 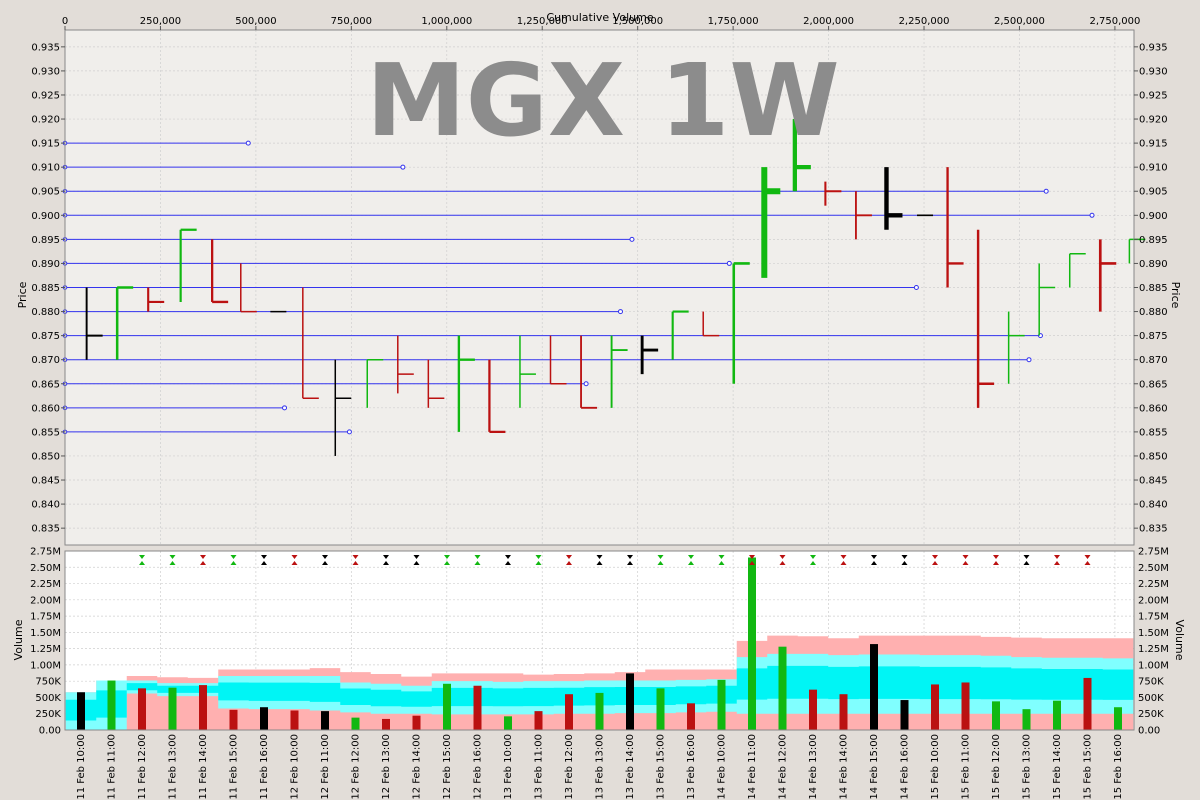 I want to click on category-label: 14 Feb 16:00, so click(x=905, y=767).